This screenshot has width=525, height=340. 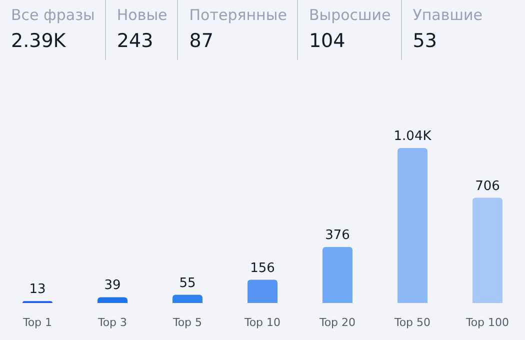 What do you see at coordinates (262, 268) in the screenshot?
I see `data-label: 156` at bounding box center [262, 268].